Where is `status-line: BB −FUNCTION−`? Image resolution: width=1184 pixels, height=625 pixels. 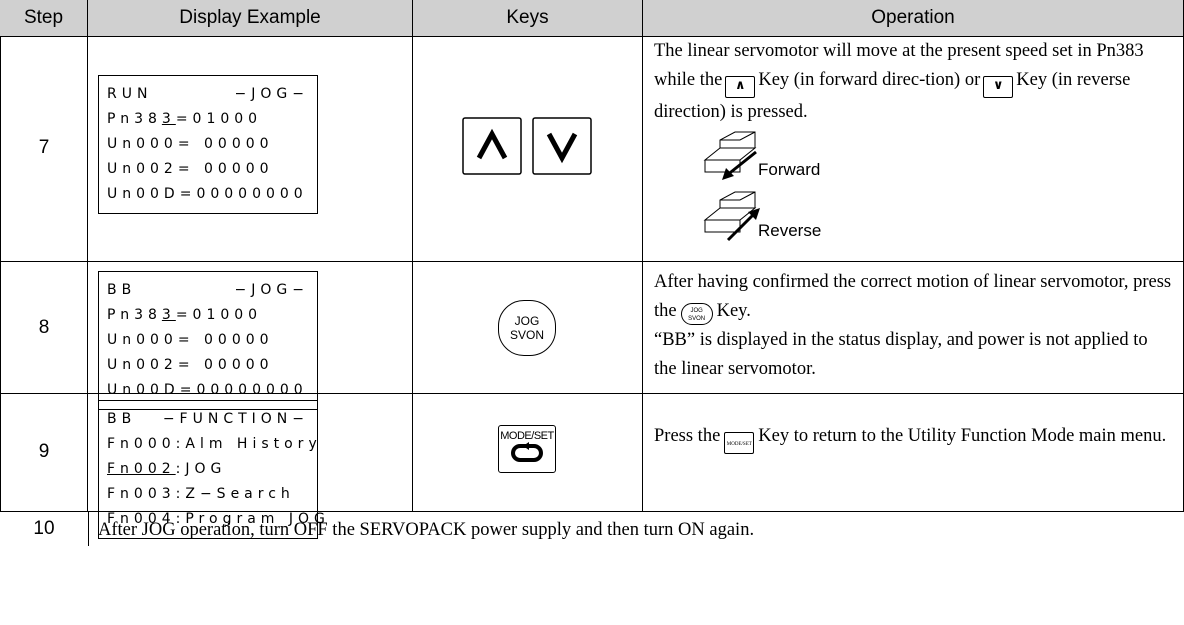
status-line: BB −FUNCTION− is located at coordinates (208, 419).